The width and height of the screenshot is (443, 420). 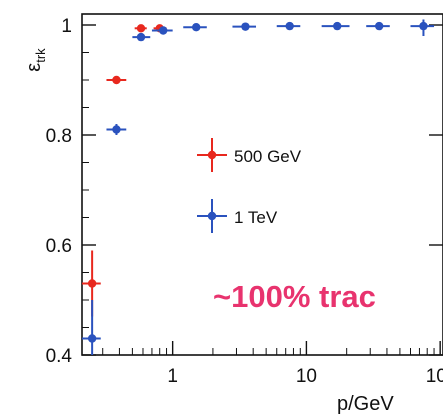 What do you see at coordinates (66, 26) in the screenshot?
I see `y-tick-label: 1` at bounding box center [66, 26].